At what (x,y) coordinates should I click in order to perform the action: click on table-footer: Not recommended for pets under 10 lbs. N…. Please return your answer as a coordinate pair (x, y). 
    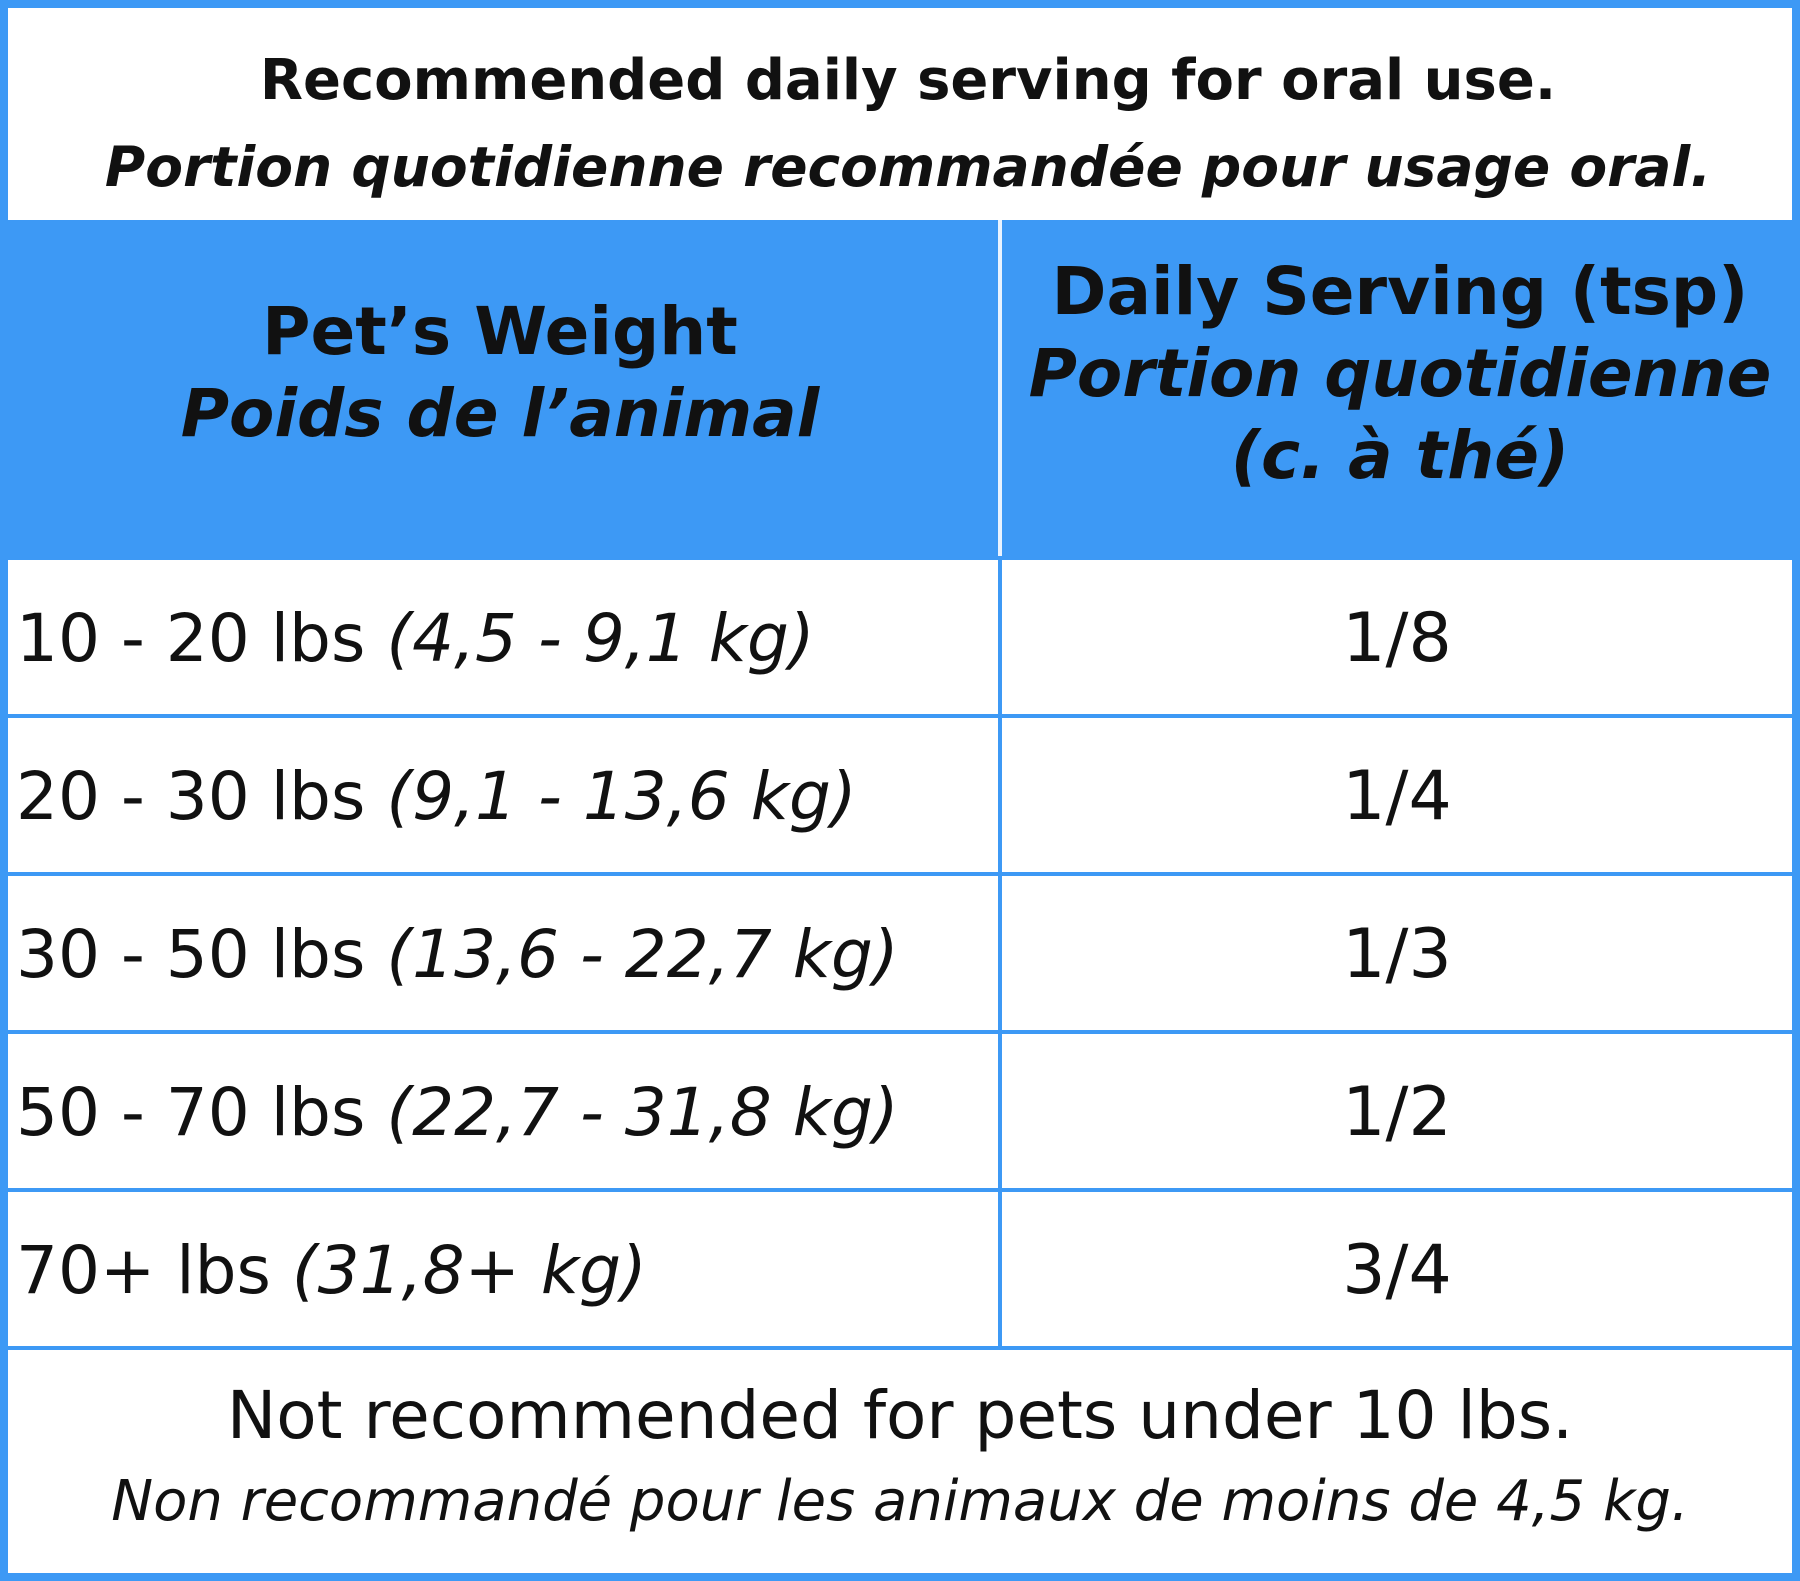
    Looking at the image, I should click on (900, 1460).